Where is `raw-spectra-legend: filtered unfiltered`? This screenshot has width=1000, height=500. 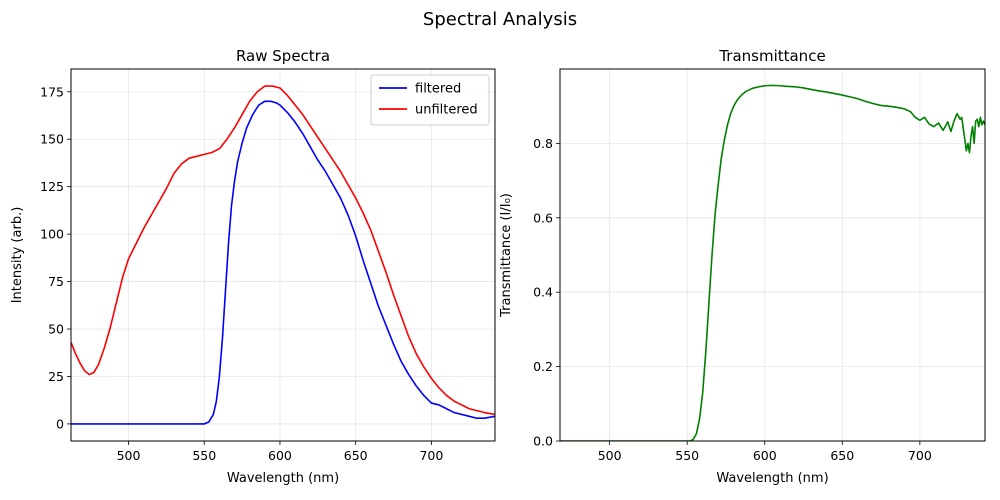 raw-spectra-legend: filtered unfiltered is located at coordinates (430, 100).